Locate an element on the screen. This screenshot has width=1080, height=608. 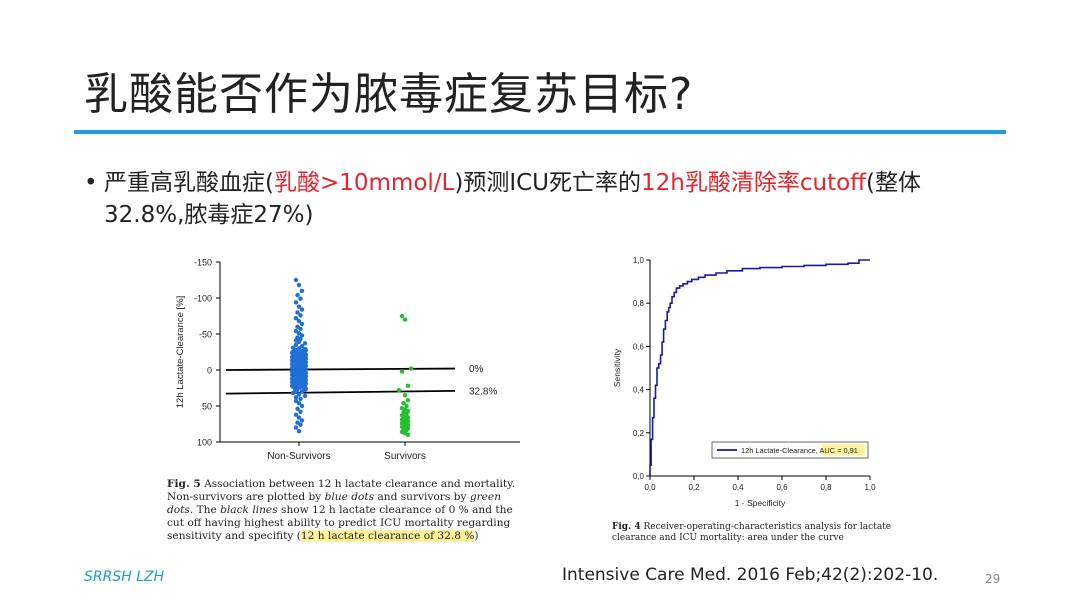
scatter-x-tick-label: Survivors is located at coordinates (405, 456).